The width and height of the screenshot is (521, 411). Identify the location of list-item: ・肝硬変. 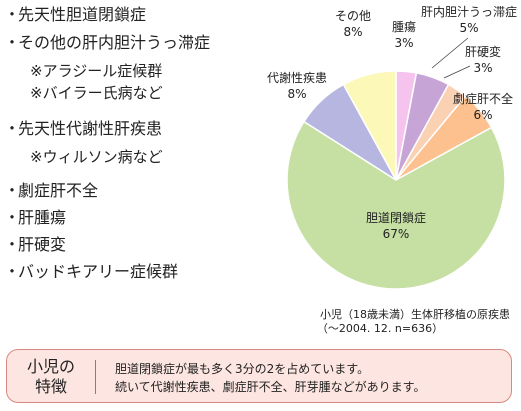
(35, 244).